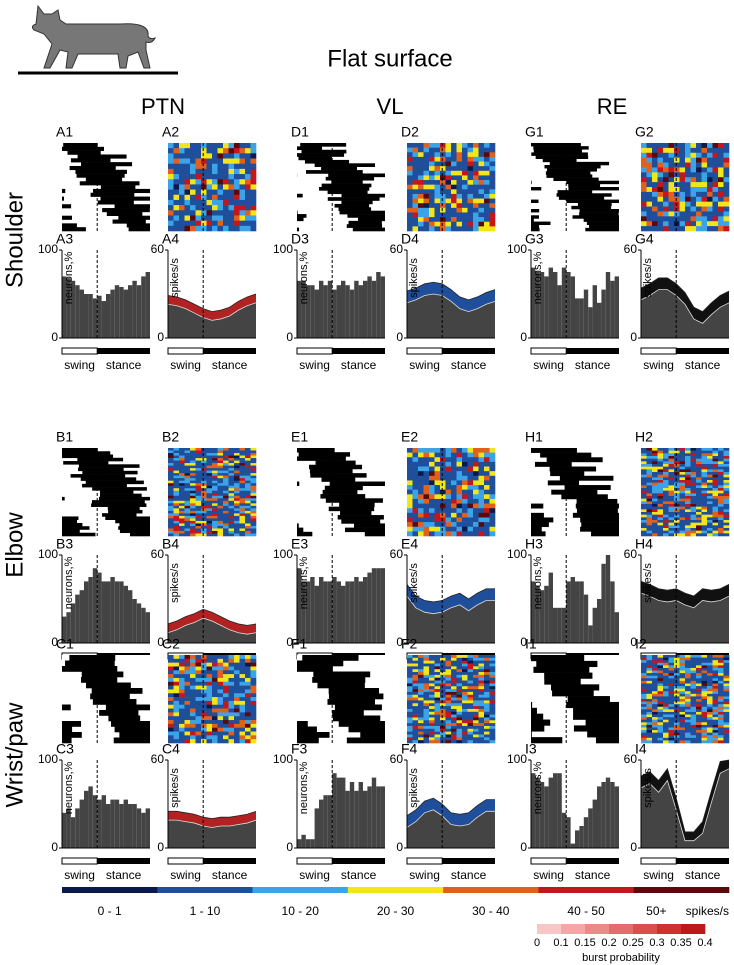 Image resolution: width=734 pixels, height=965 pixels. Describe the element at coordinates (170, 544) in the screenshot. I see `panel-label: B4` at that location.